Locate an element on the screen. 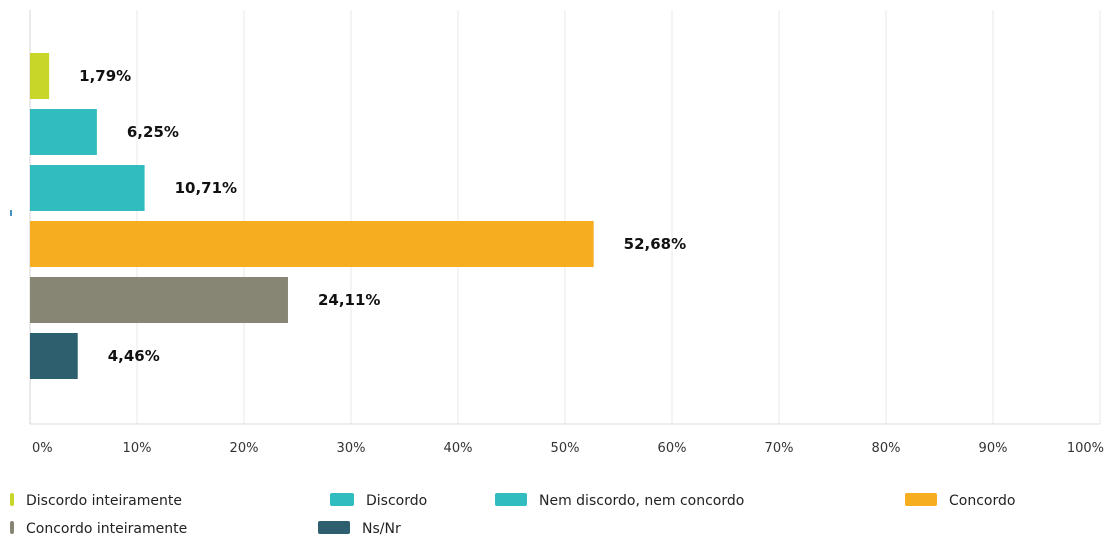  legend-label-3: Nem discordo, nem concordo is located at coordinates (641, 501).